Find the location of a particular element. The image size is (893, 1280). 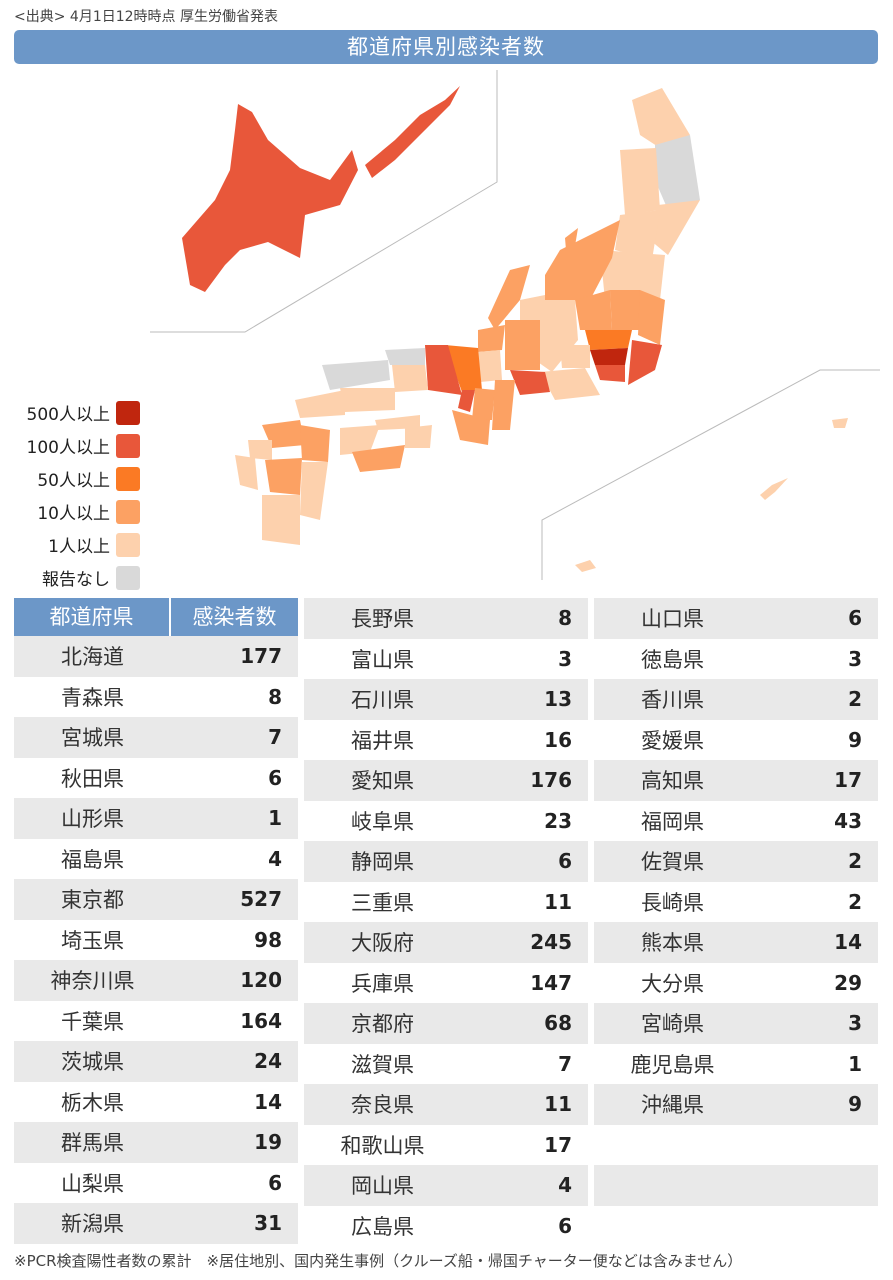

prefecture-name: 石川県 is located at coordinates (382, 700).